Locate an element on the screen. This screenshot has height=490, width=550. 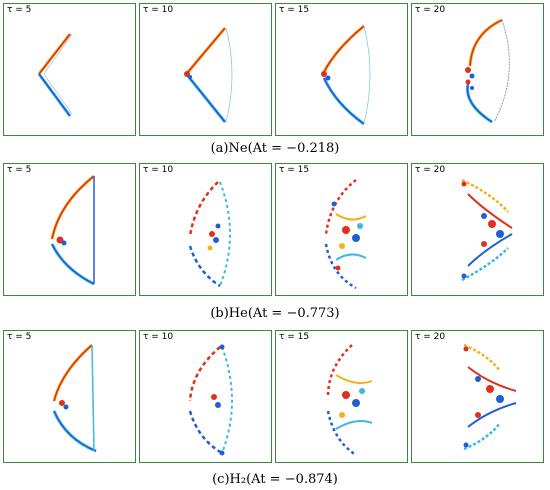
panel-h2-tau-5: τ = 5 is located at coordinates (69, 396).